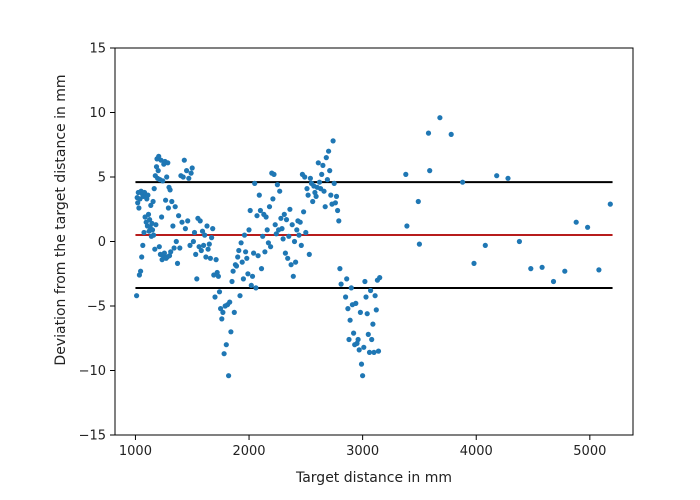 The height and width of the screenshot is (500, 700). What do you see at coordinates (362, 447) in the screenshot?
I see `x-axis-ticks: 1000 2000 3000 4000 5000` at bounding box center [362, 447].